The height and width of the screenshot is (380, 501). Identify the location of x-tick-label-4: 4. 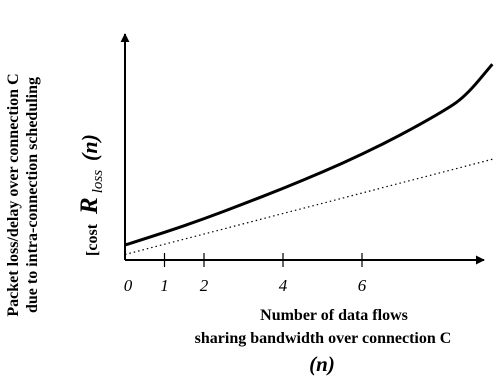
(283, 285).